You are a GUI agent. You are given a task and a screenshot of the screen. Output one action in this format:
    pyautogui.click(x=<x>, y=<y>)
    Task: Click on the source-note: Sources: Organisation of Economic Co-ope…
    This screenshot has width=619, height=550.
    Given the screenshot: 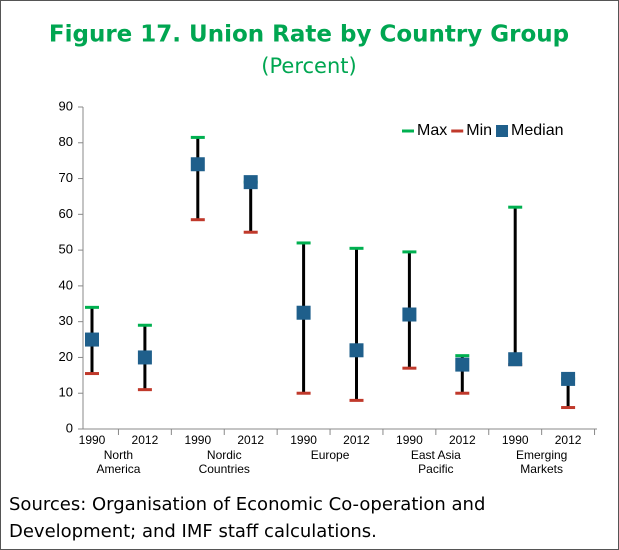 What is the action you would take?
    pyautogui.click(x=247, y=518)
    